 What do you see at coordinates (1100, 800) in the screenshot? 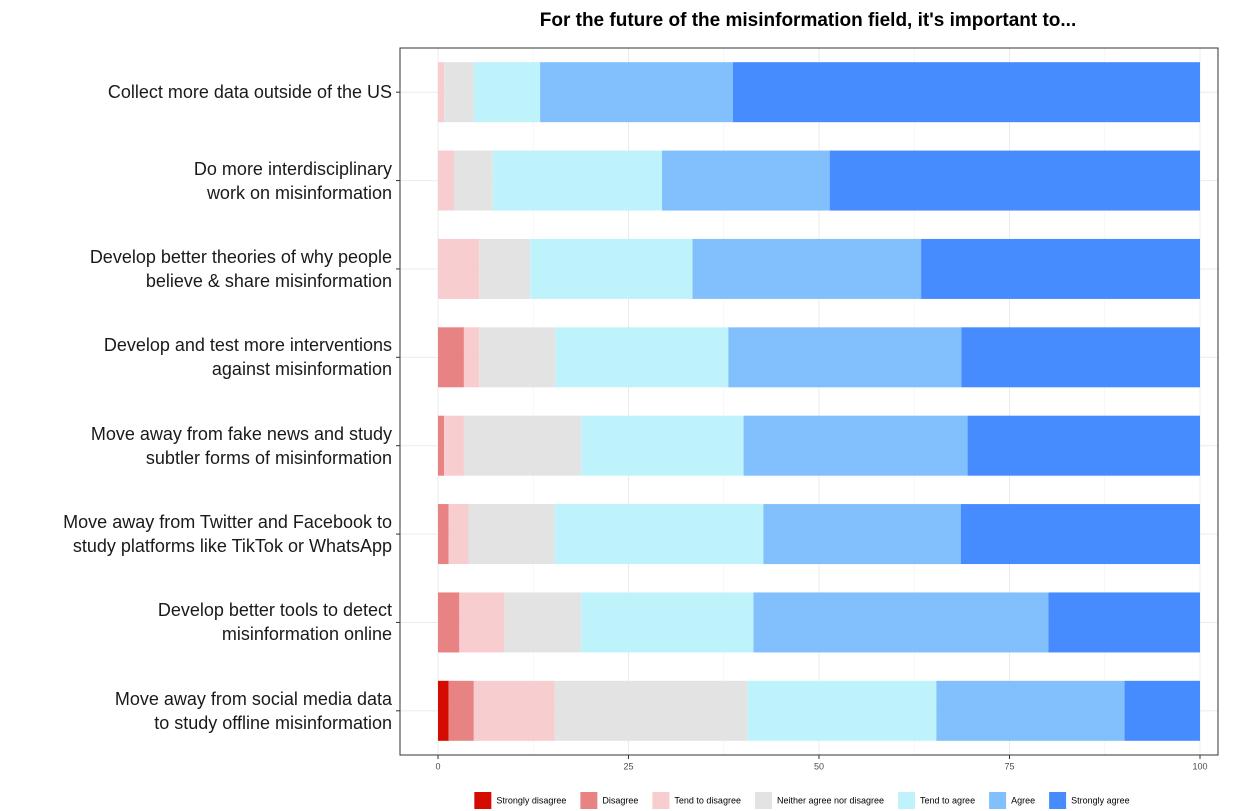
I see `legend-label: Strongly agree` at bounding box center [1100, 800].